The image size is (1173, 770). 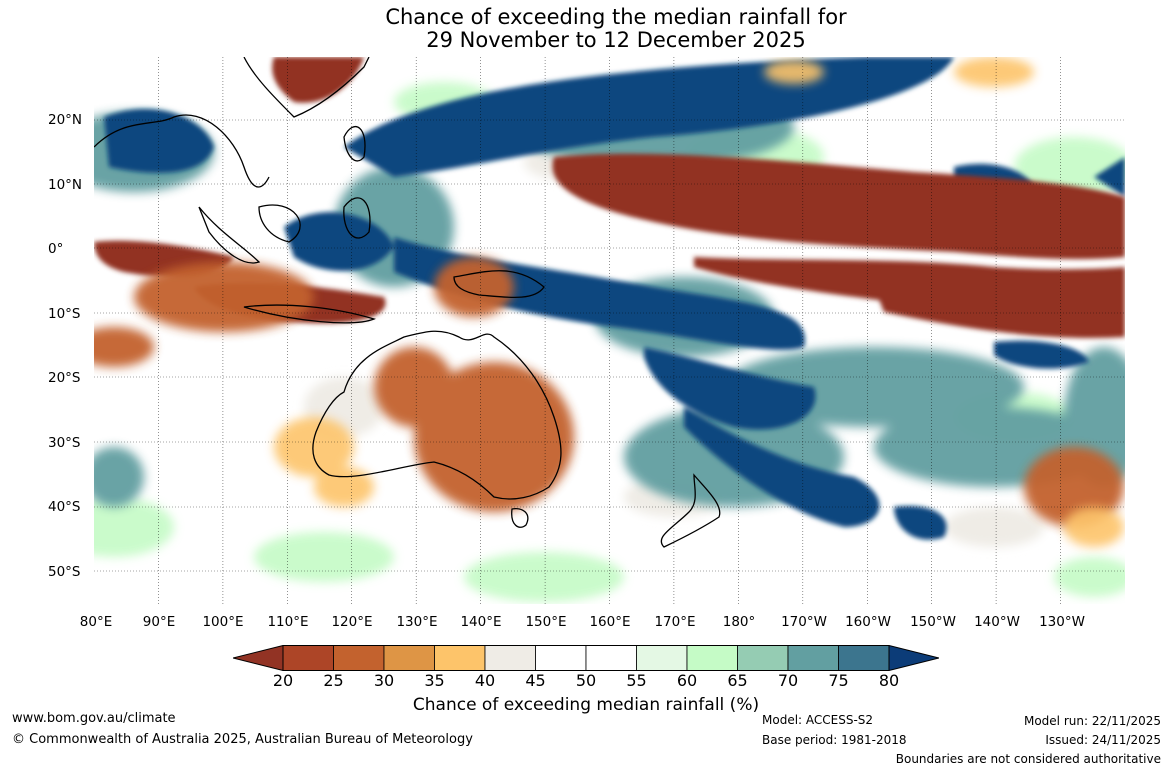 I want to click on longitude-label: 120°E, so click(x=352, y=622).